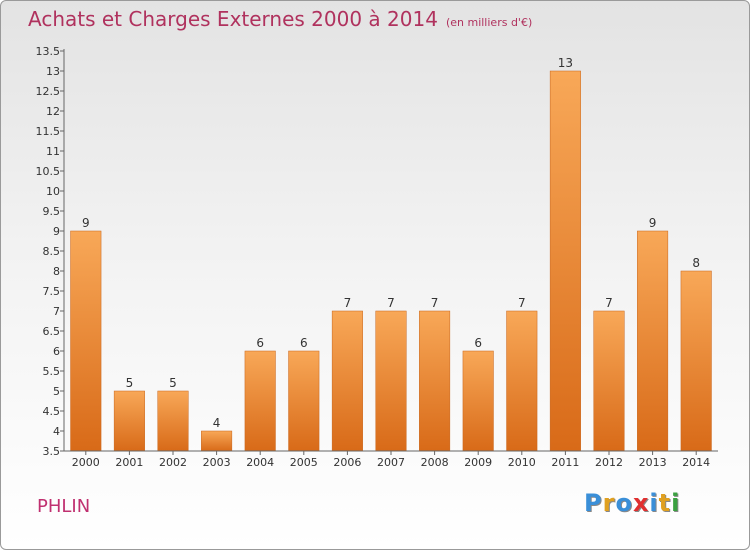  What do you see at coordinates (52, 211) in the screenshot?
I see `y-tick-label: 9.5` at bounding box center [52, 211].